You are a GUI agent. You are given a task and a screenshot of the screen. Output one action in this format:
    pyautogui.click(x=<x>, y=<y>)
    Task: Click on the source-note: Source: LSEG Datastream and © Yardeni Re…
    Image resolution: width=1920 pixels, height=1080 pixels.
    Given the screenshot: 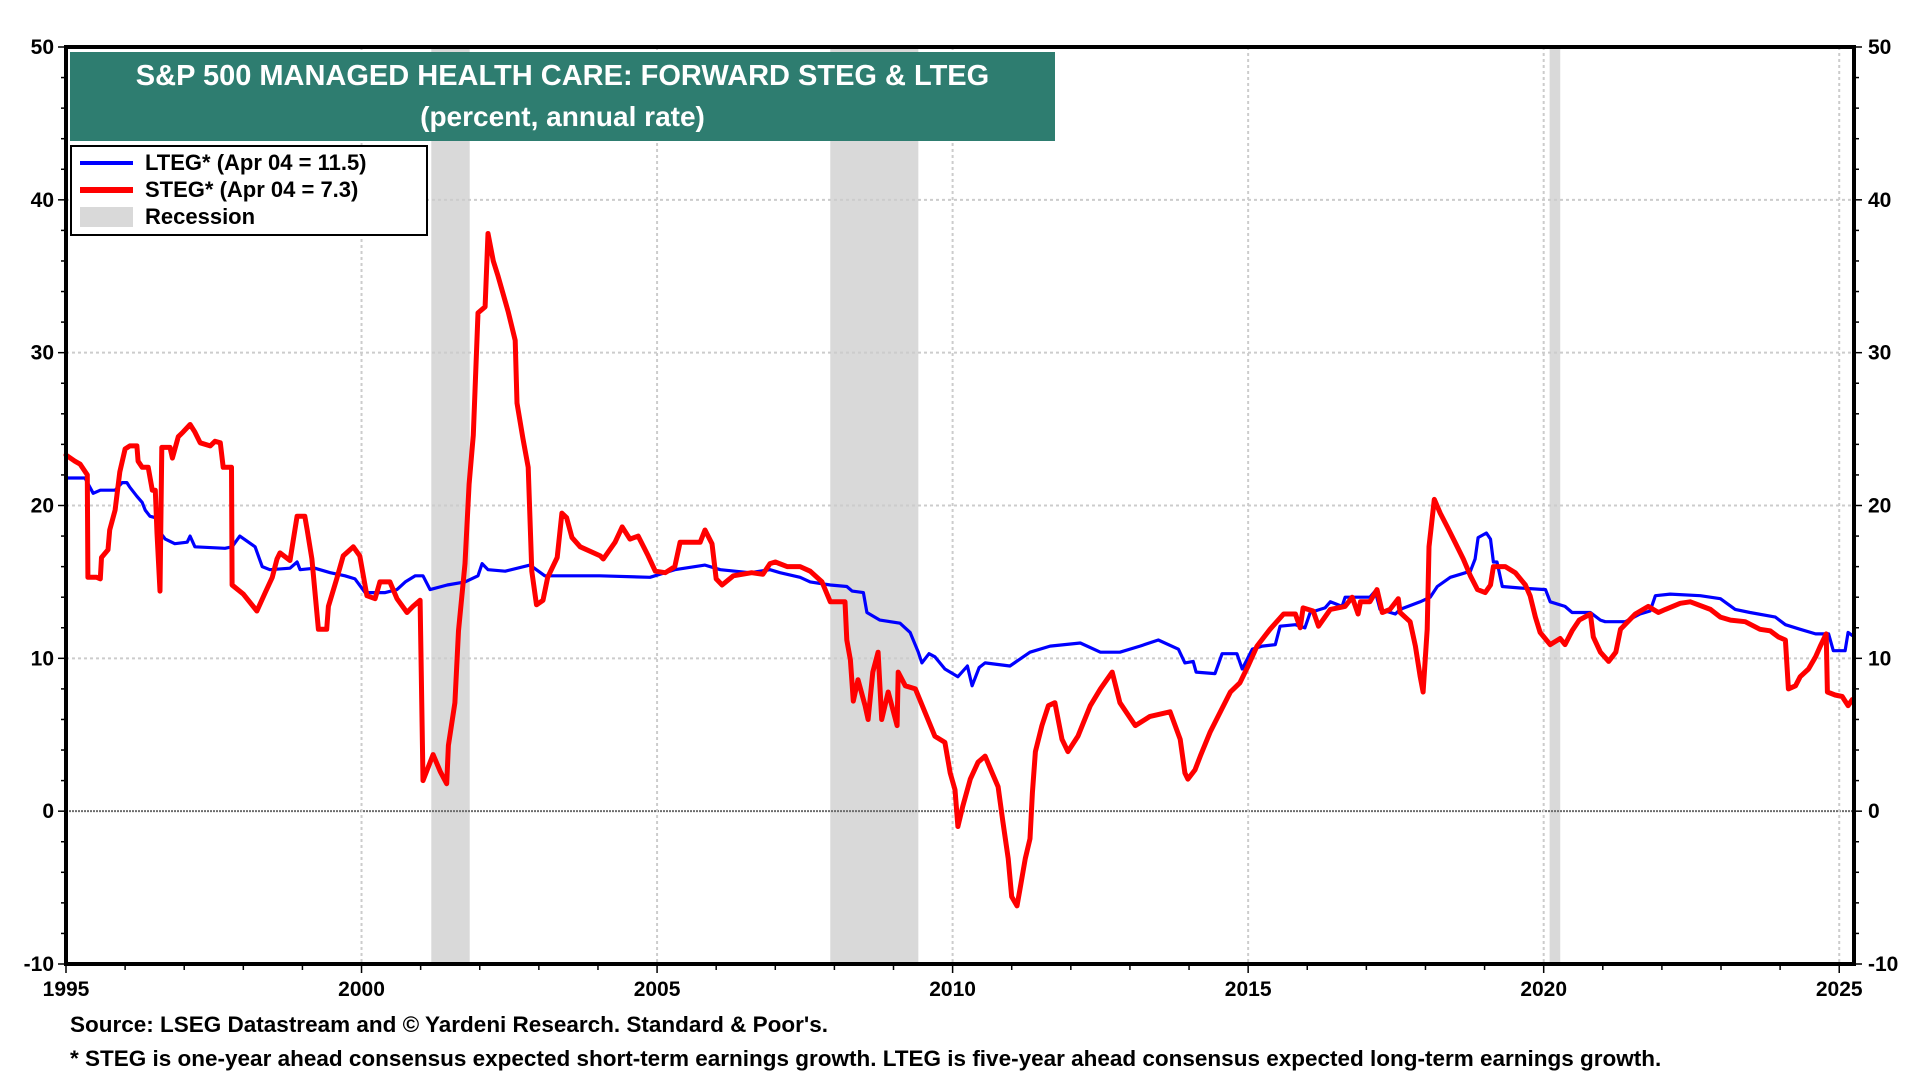 What is the action you would take?
    pyautogui.click(x=449, y=1024)
    